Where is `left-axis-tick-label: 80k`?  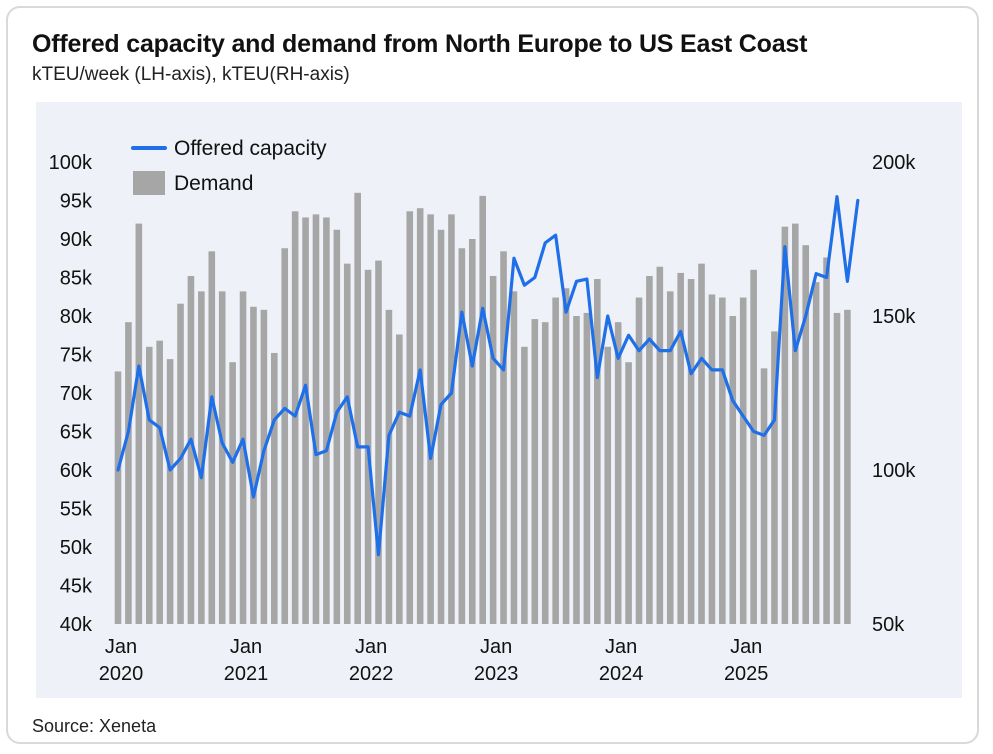
left-axis-tick-label: 80k is located at coordinates (76, 317).